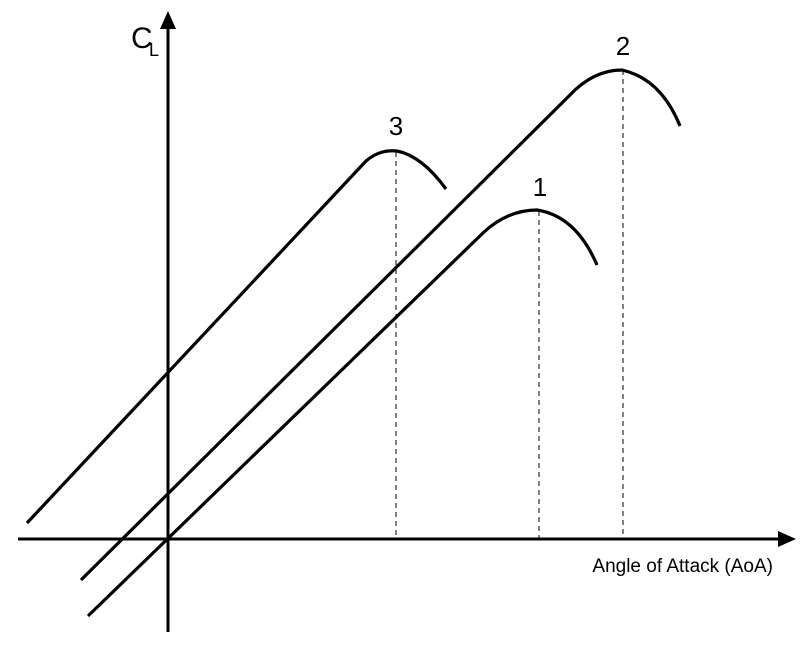 This screenshot has width=805, height=669. What do you see at coordinates (154, 50) in the screenshot?
I see `y-axis-label-subscript: L` at bounding box center [154, 50].